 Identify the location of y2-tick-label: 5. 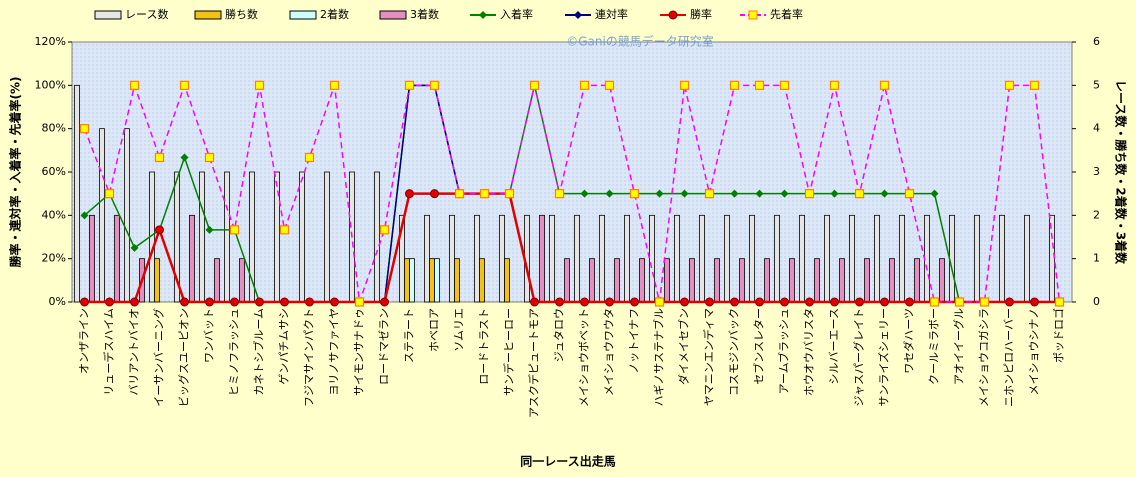
(1096, 84).